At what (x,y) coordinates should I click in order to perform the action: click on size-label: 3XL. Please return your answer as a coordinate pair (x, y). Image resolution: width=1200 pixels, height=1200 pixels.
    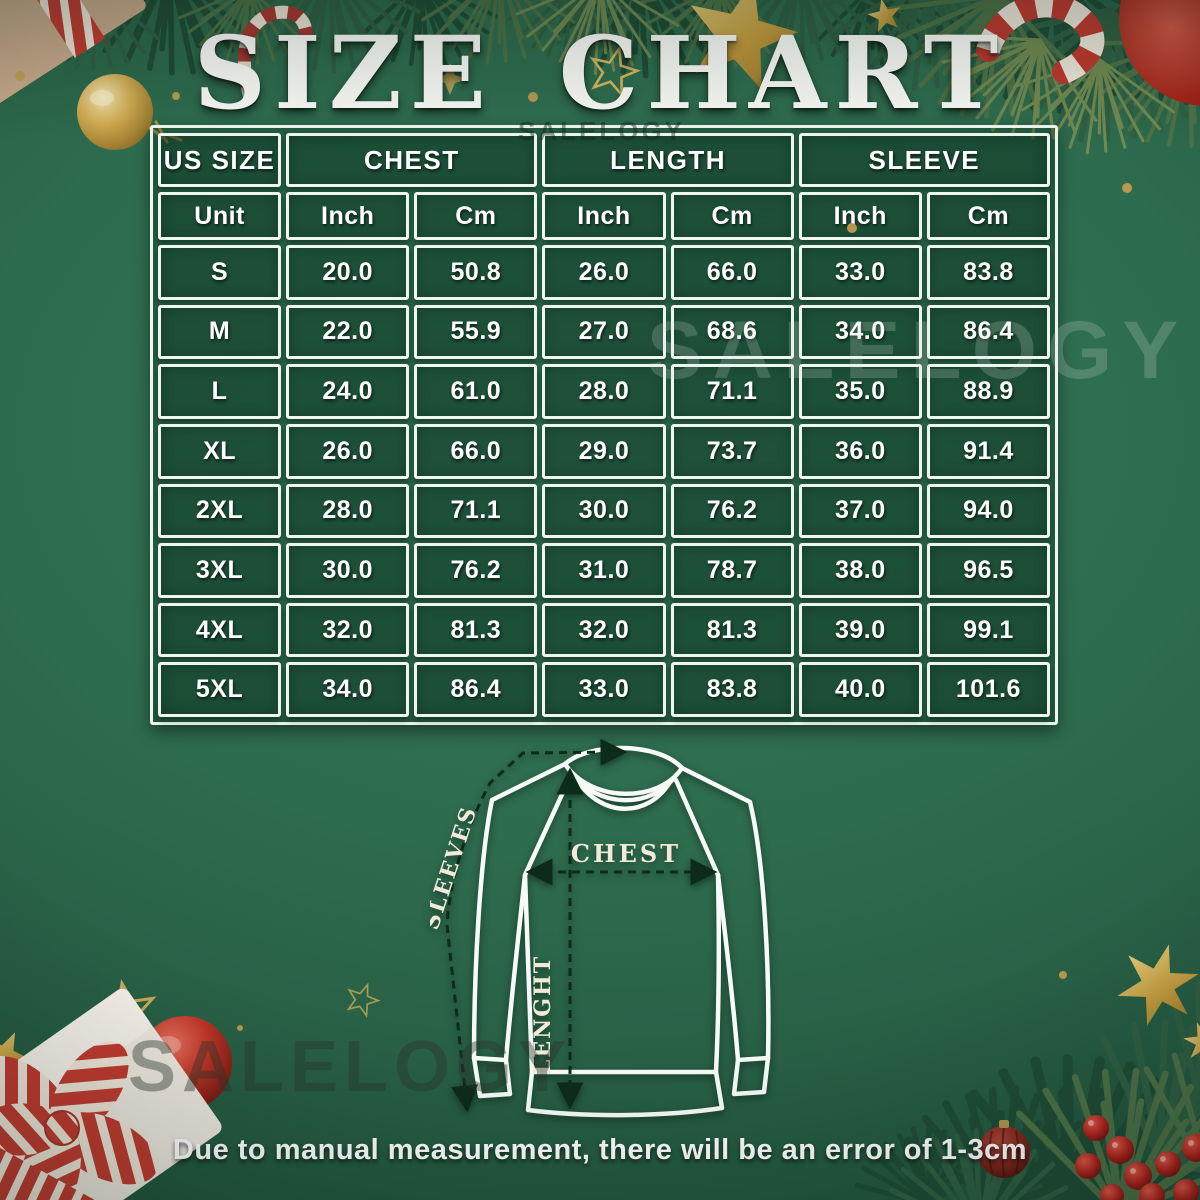
    Looking at the image, I should click on (220, 570).